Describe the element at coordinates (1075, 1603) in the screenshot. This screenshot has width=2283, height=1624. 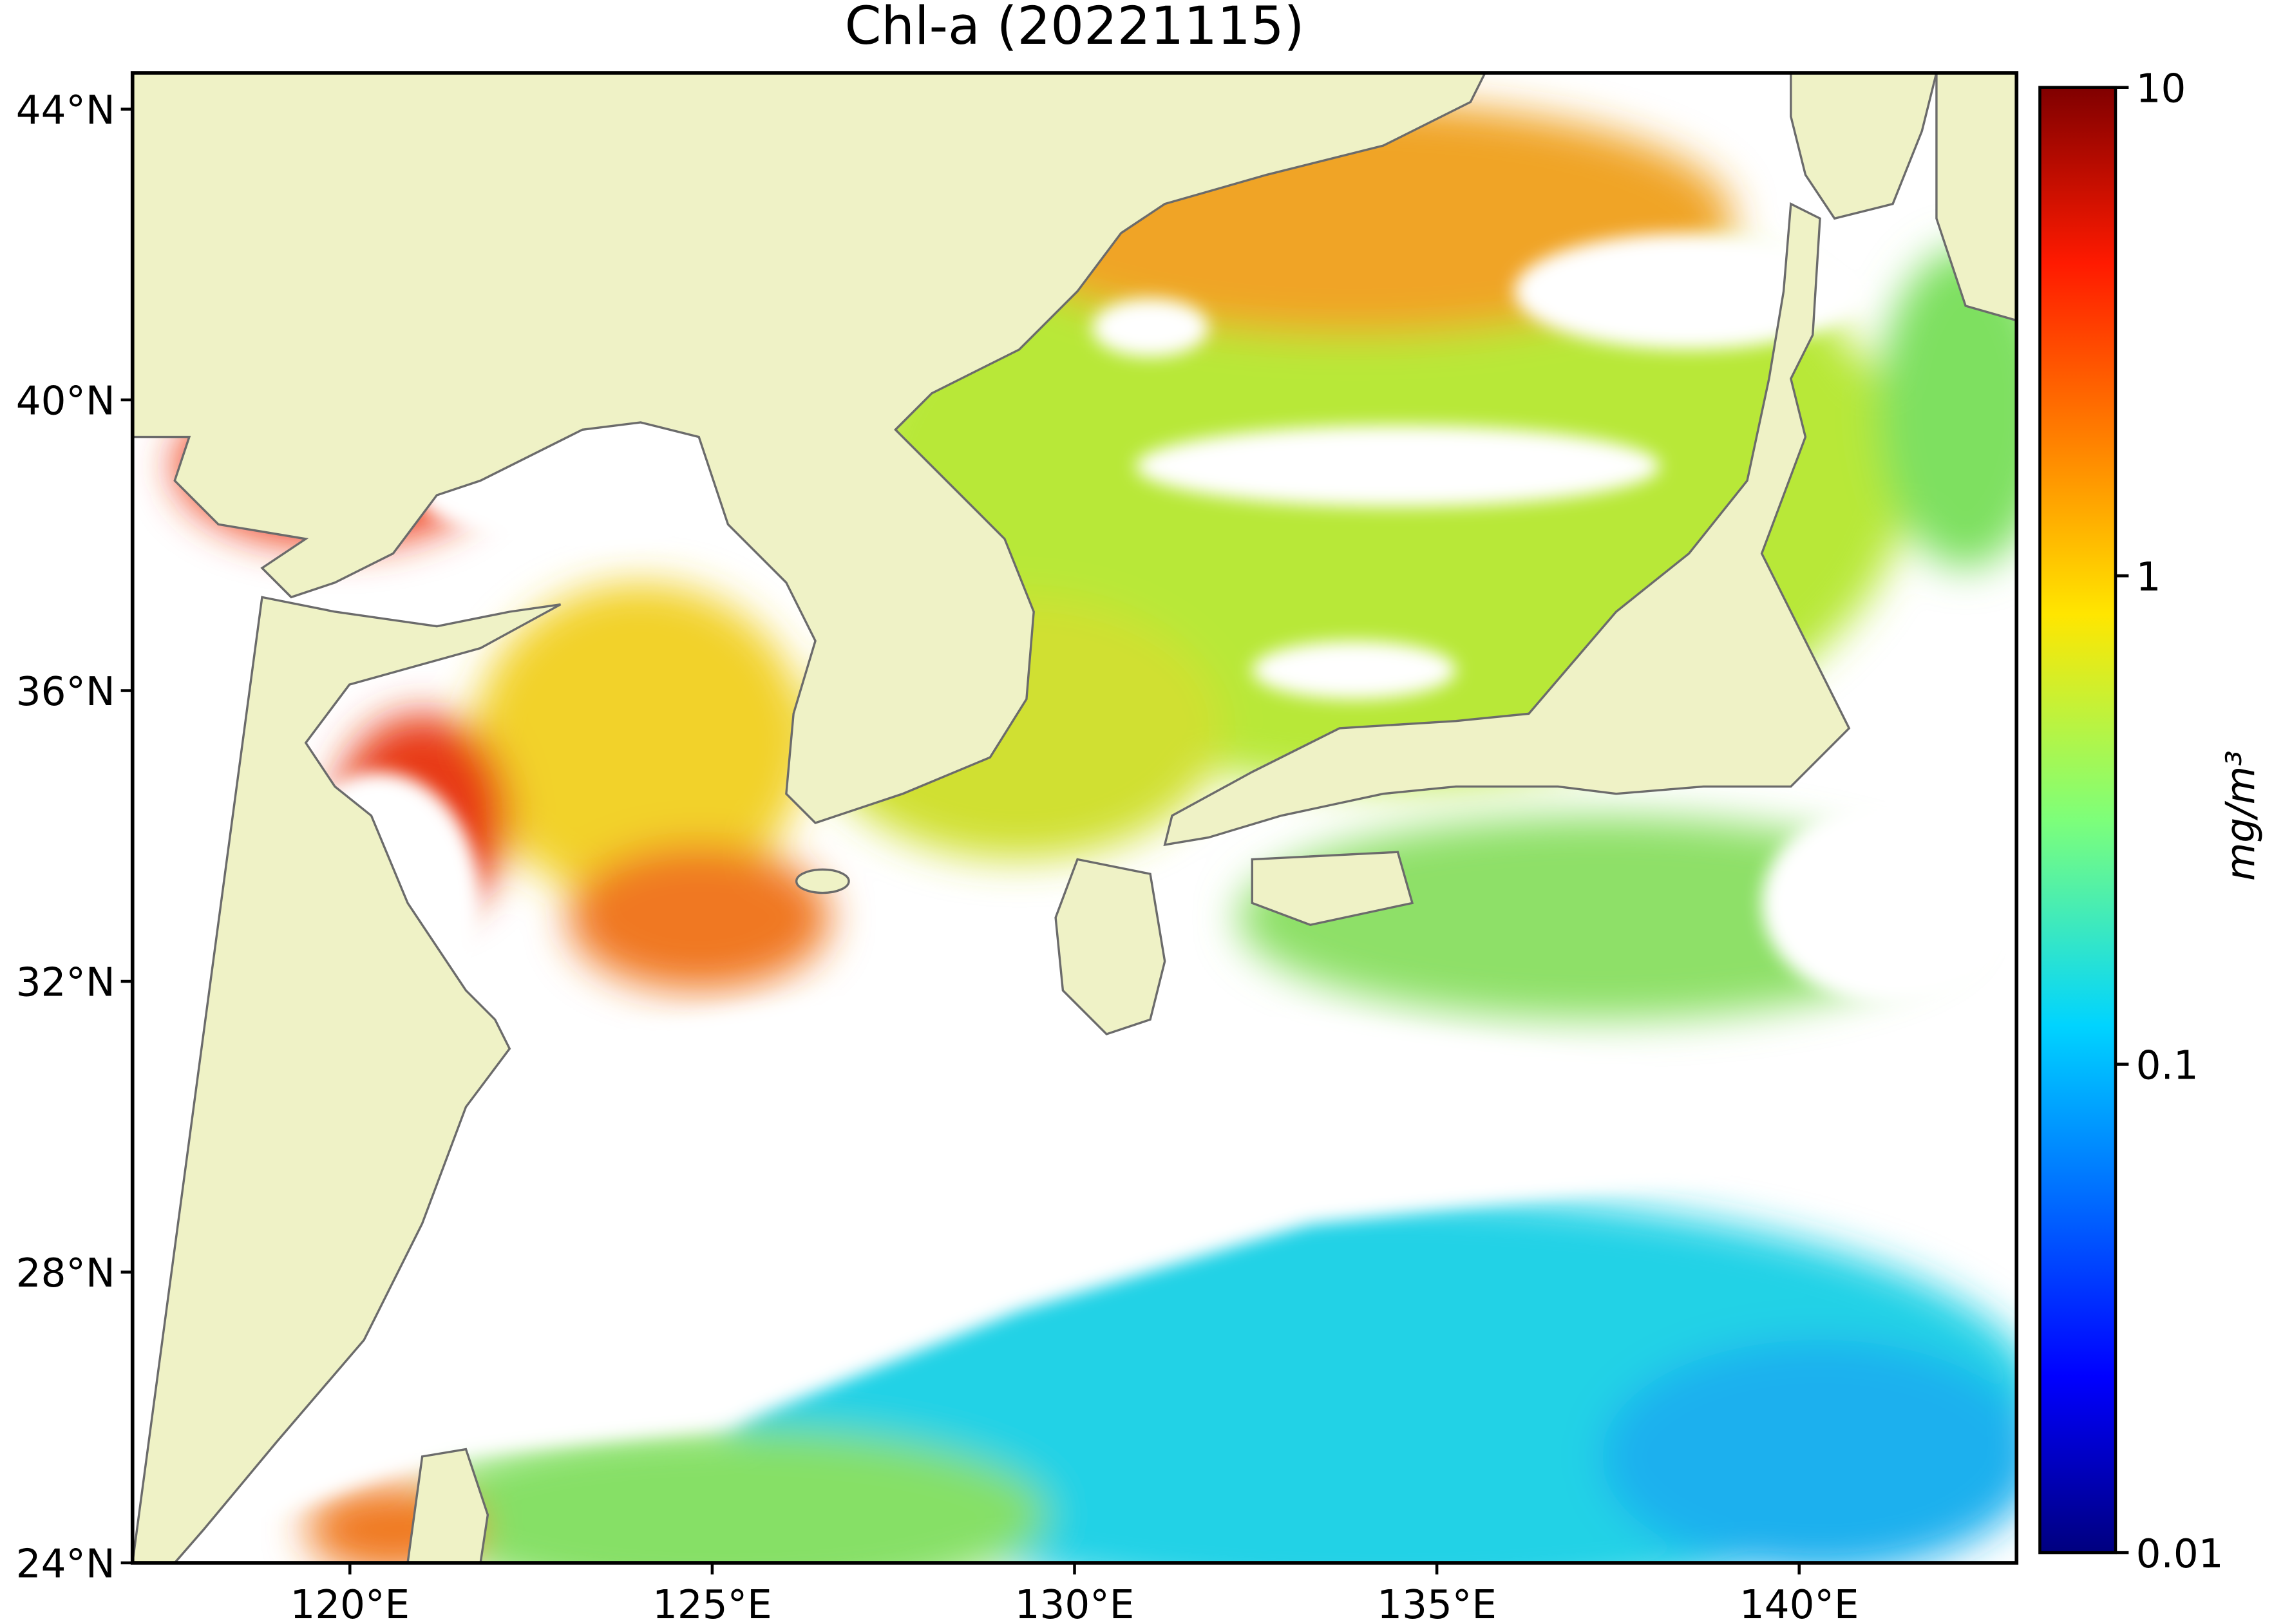
I see `x-tick-label: 130°E` at that location.